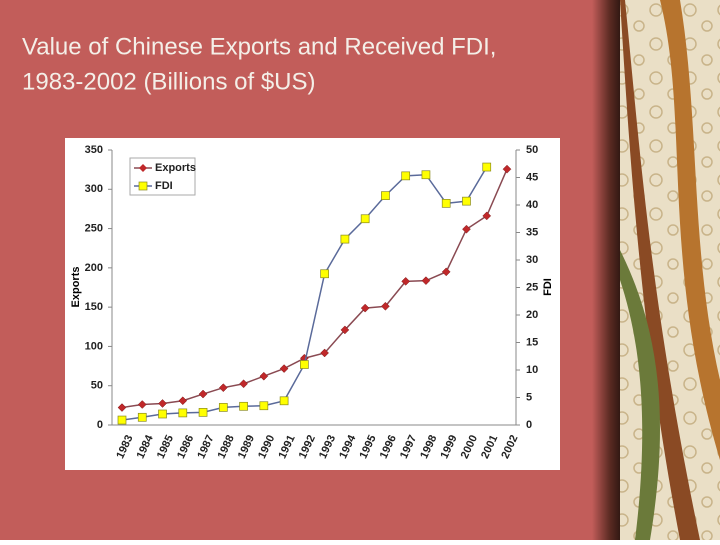 The image size is (720, 545). Describe the element at coordinates (94, 307) in the screenshot. I see `y-tick-label: 150` at that location.